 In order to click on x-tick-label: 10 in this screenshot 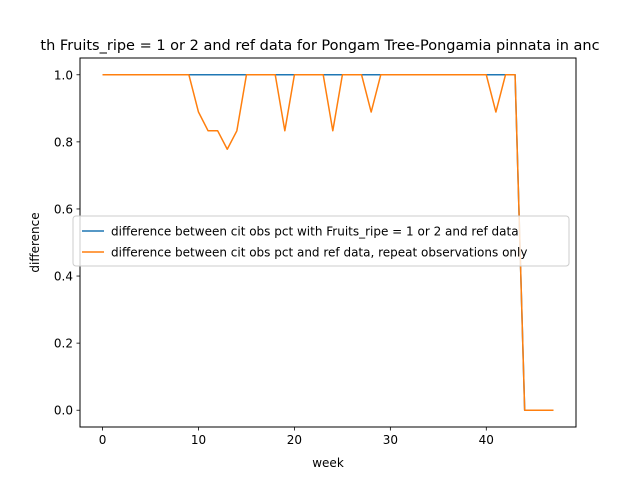, I will do `click(198, 440)`.